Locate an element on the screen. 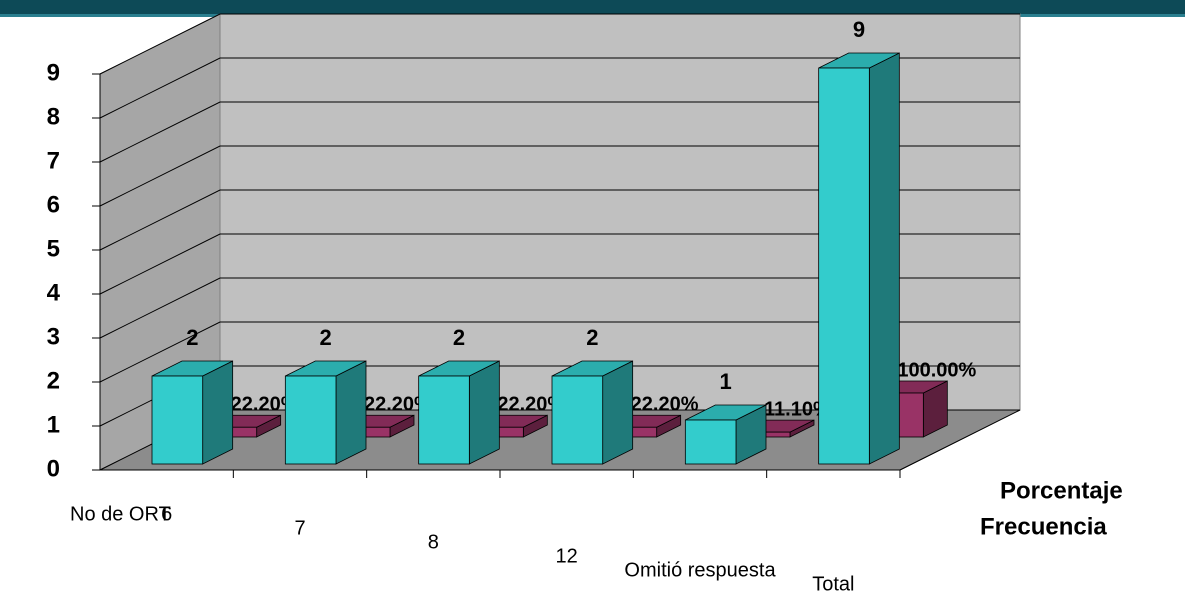  value-label: 100.00% is located at coordinates (936, 370).